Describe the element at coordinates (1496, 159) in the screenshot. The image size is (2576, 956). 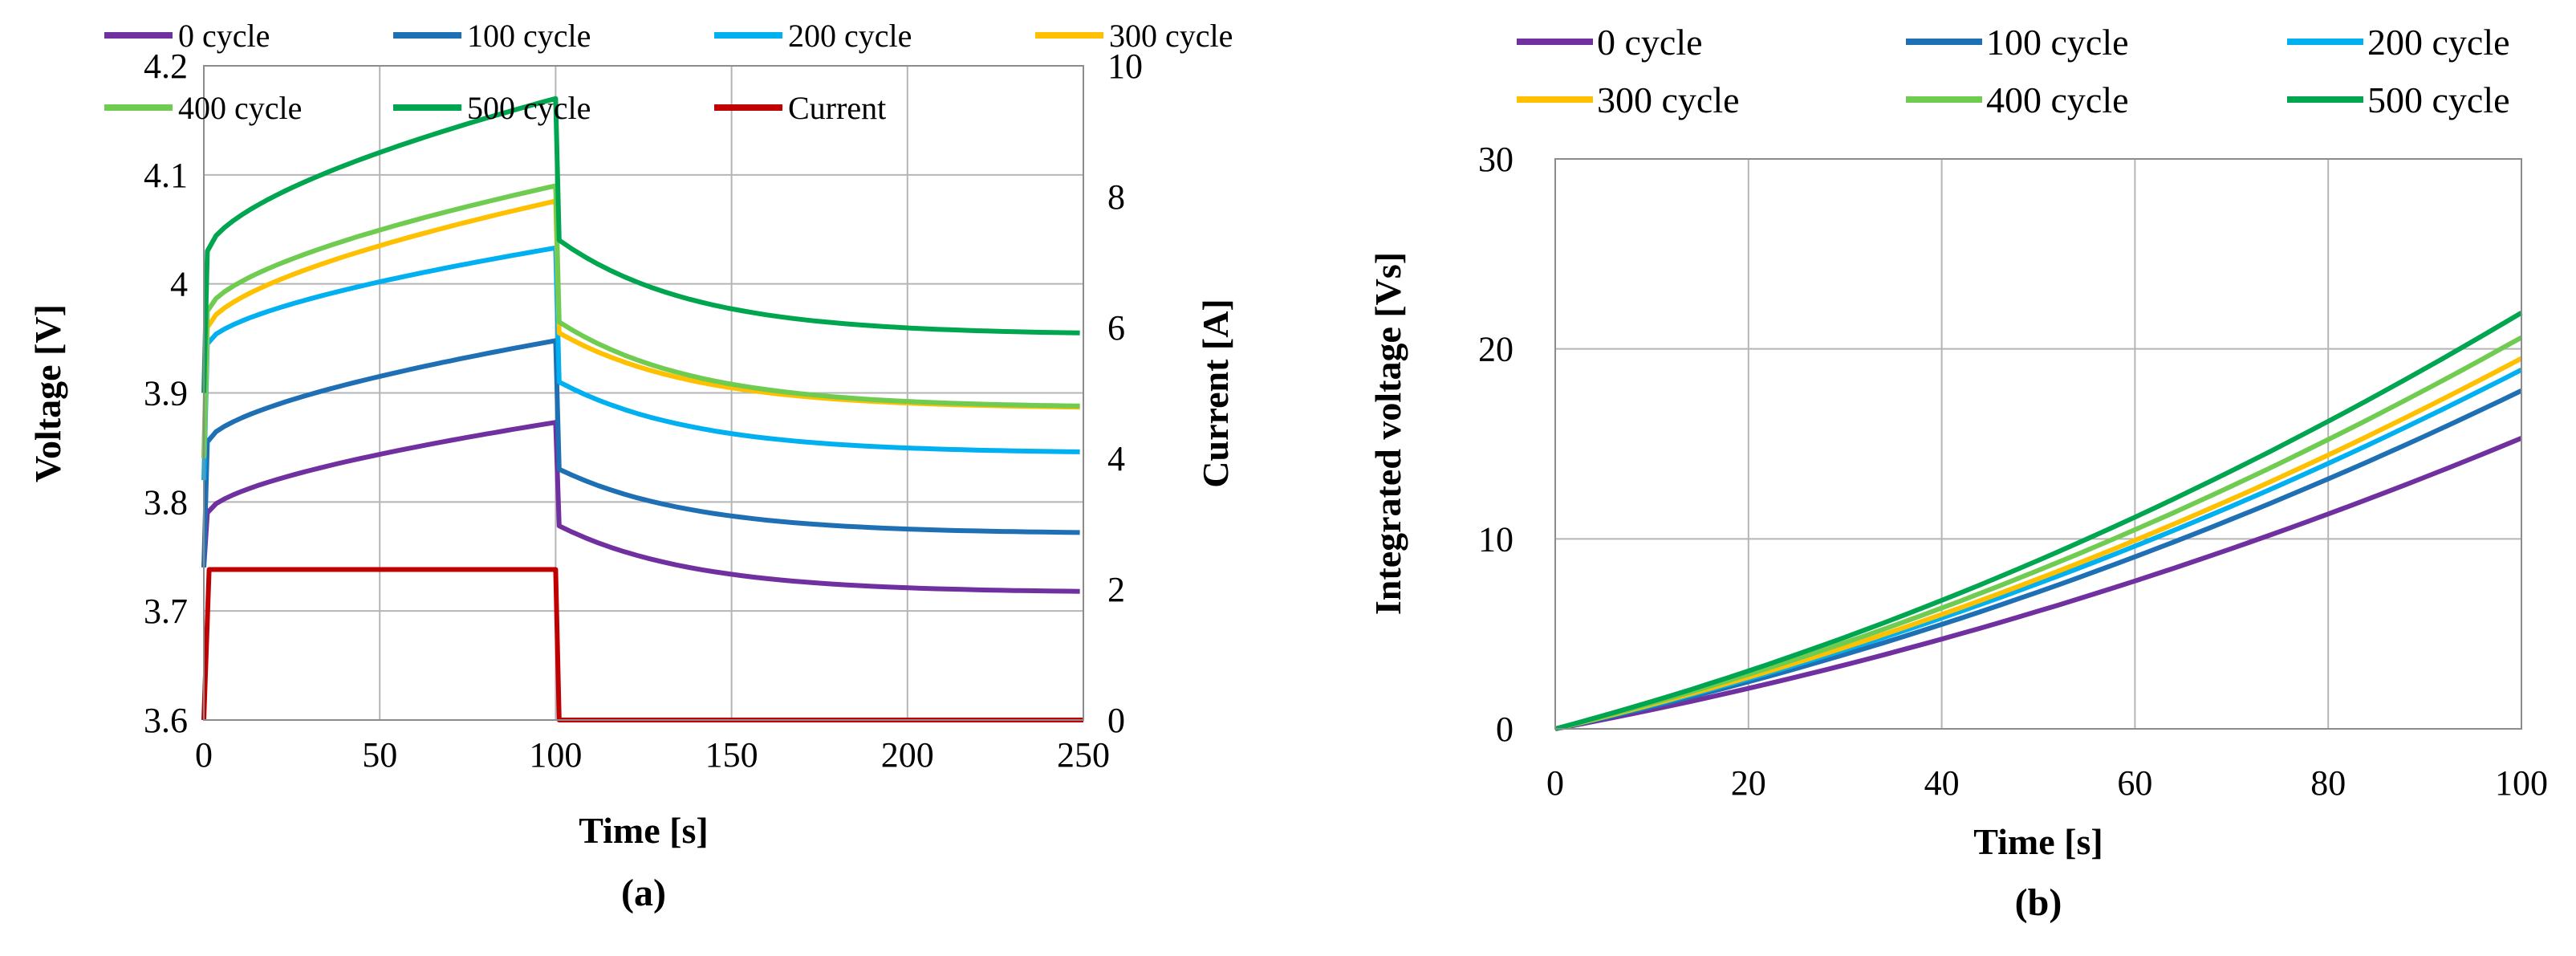
I see `panel-b-y-tick-label: 30` at that location.